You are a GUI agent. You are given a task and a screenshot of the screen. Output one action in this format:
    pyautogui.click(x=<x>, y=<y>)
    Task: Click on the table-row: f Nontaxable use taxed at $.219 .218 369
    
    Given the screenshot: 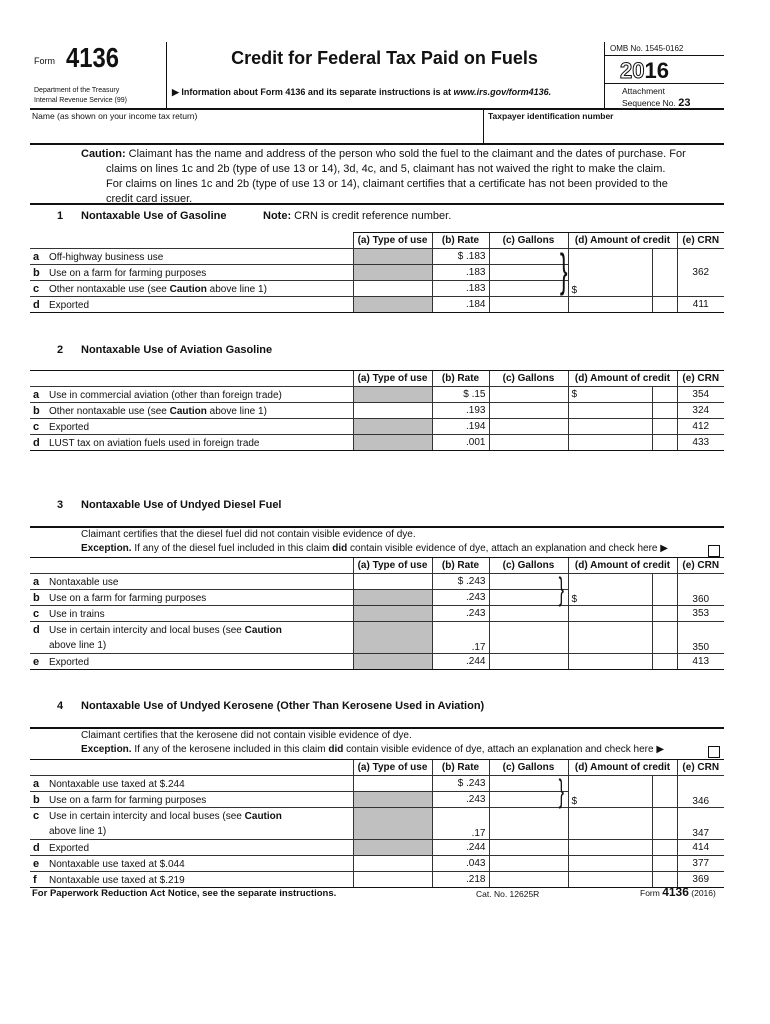 What is the action you would take?
    pyautogui.click(x=377, y=879)
    